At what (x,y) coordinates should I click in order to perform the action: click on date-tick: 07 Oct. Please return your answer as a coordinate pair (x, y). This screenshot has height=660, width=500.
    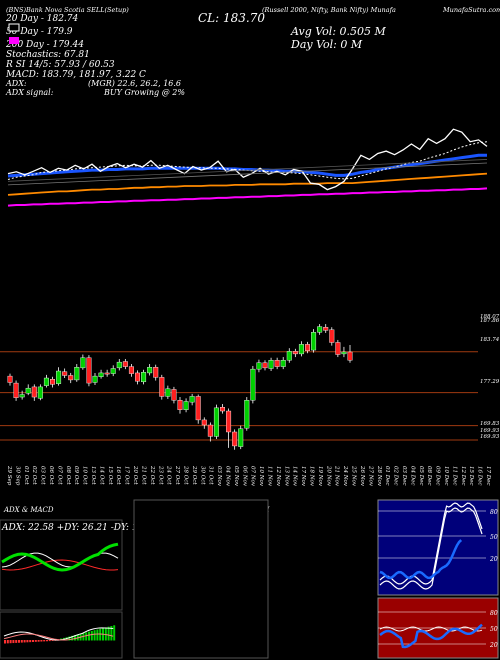
    Looking at the image, I should click on (59, 475).